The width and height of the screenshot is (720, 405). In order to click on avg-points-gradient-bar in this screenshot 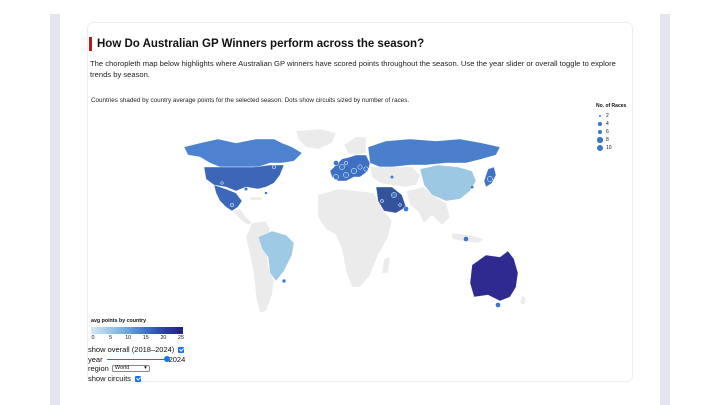, I will do `click(137, 330)`.